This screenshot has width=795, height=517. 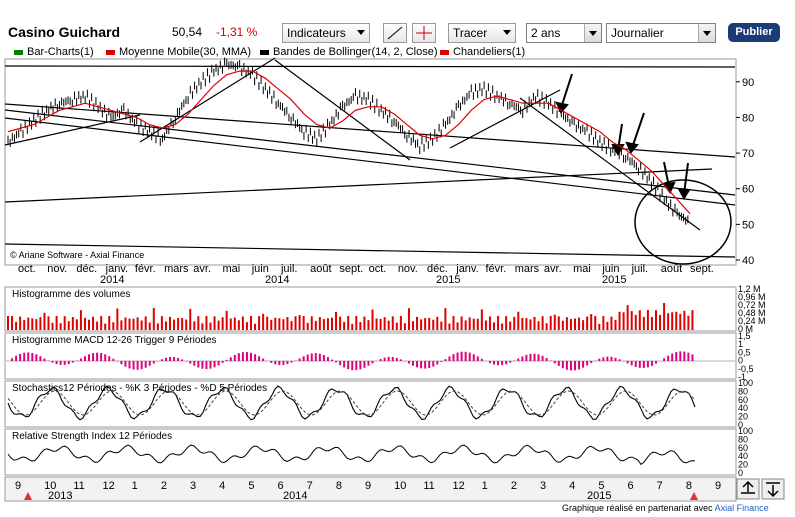 I want to click on legend-item-bollinger: Bandes de Bollinger(14, 2, Close), so click(x=348, y=52).